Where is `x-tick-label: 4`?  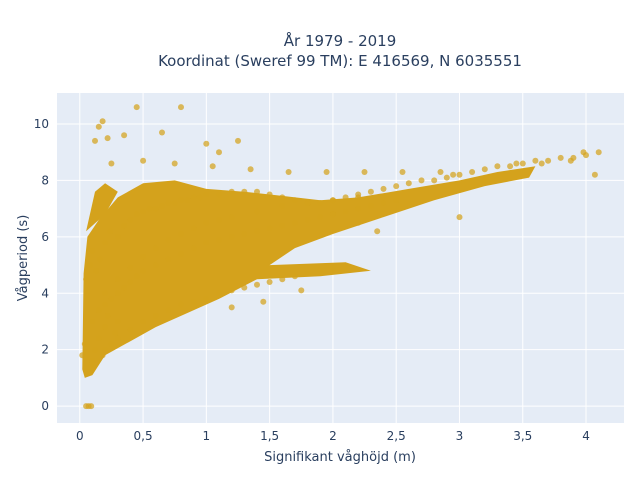 x-tick-label: 4 is located at coordinates (586, 436).